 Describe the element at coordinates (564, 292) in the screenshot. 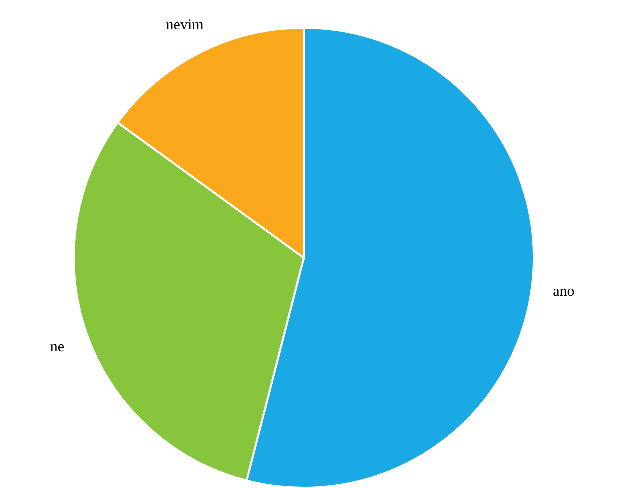

I see `slice-label: ano` at that location.